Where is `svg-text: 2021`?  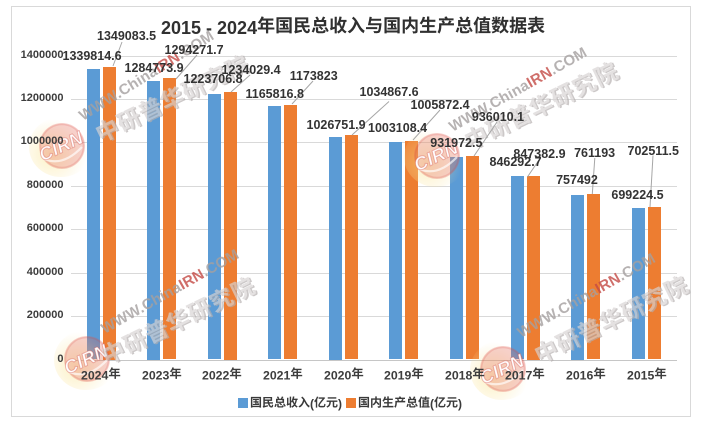 svg-text: 2021 is located at coordinates (277, 375).